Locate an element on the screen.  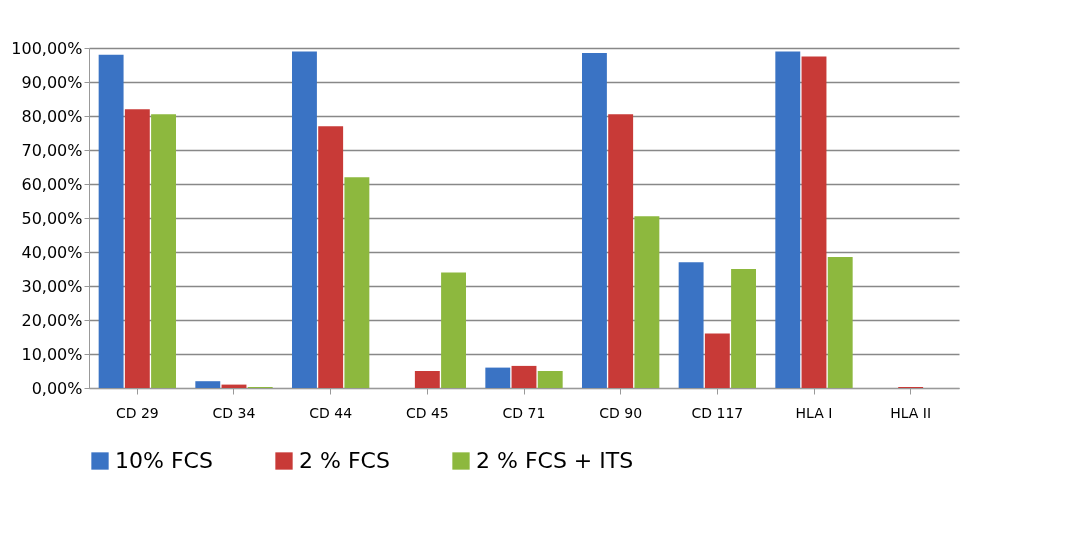
y-tick-label: 70,00% is located at coordinates (52, 150).